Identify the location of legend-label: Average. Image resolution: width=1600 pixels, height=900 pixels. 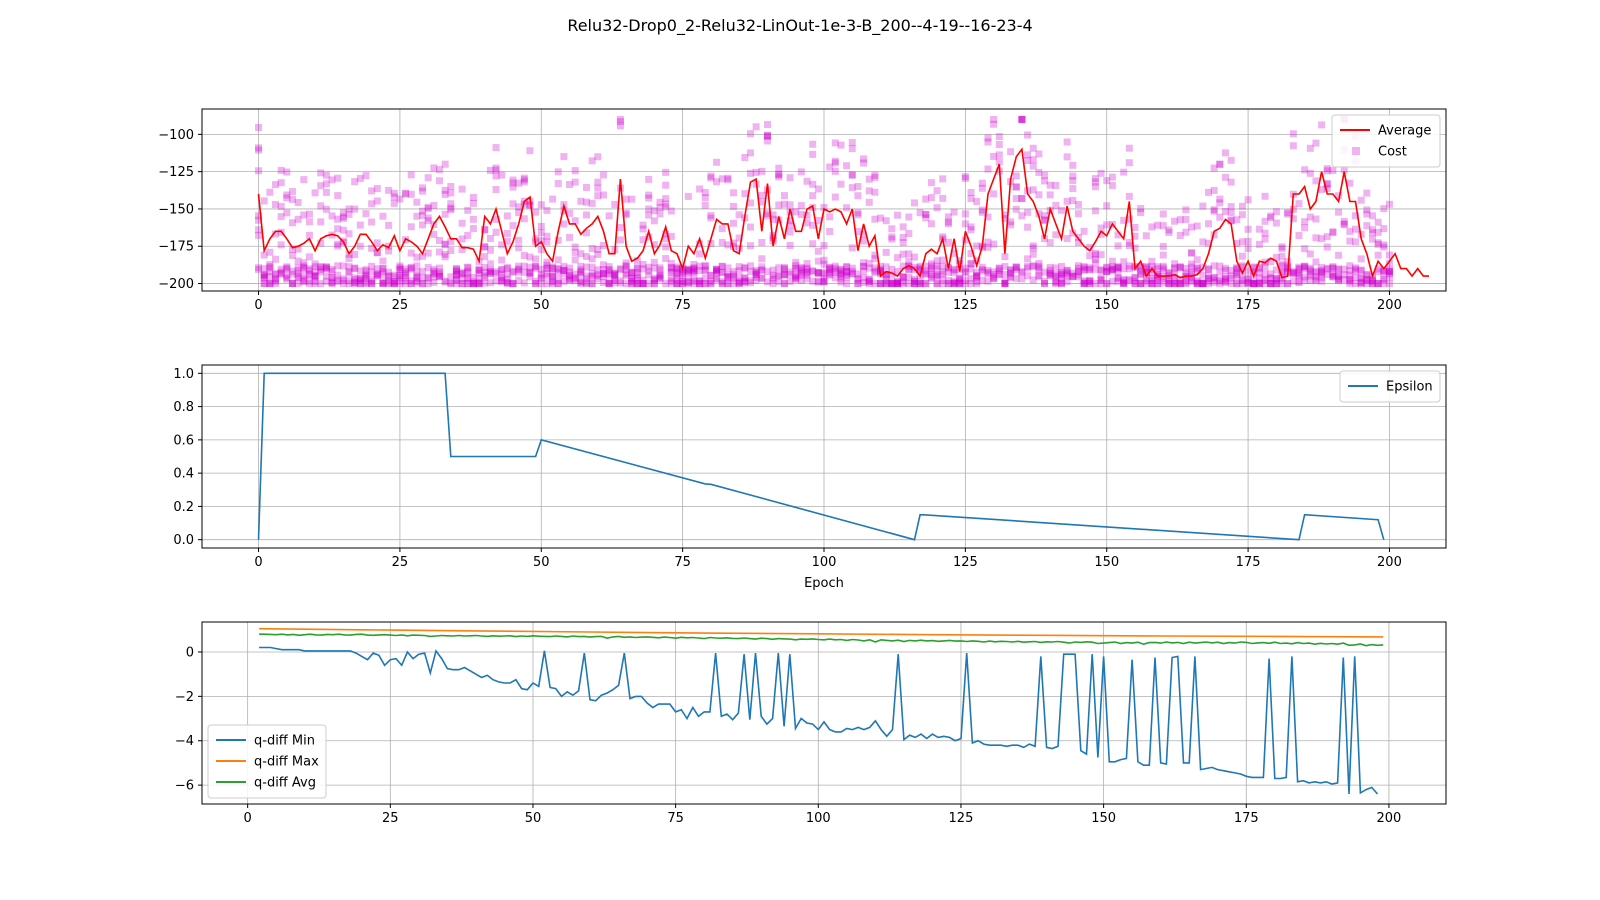
(1404, 131).